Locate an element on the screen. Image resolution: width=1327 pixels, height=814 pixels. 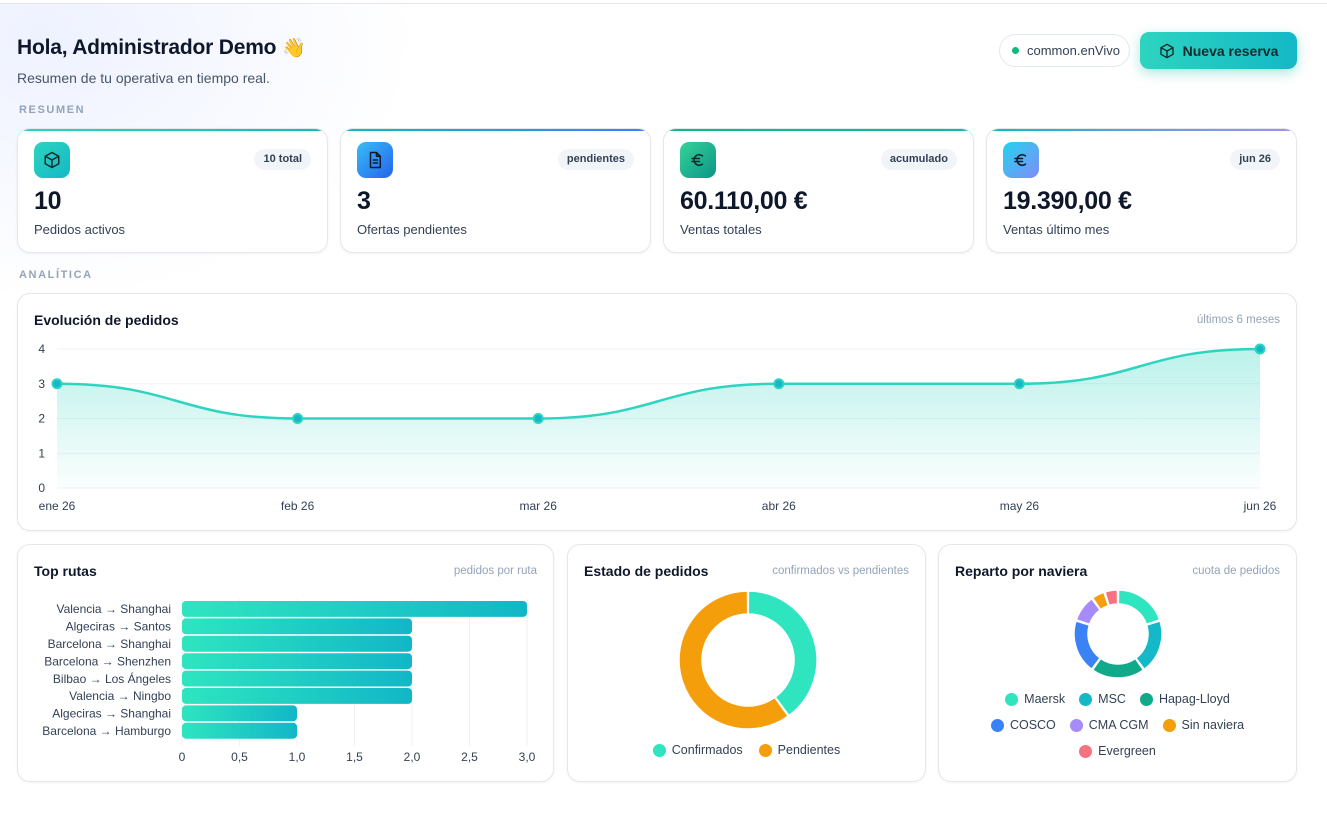
legend-label: Maersk is located at coordinates (1045, 699).